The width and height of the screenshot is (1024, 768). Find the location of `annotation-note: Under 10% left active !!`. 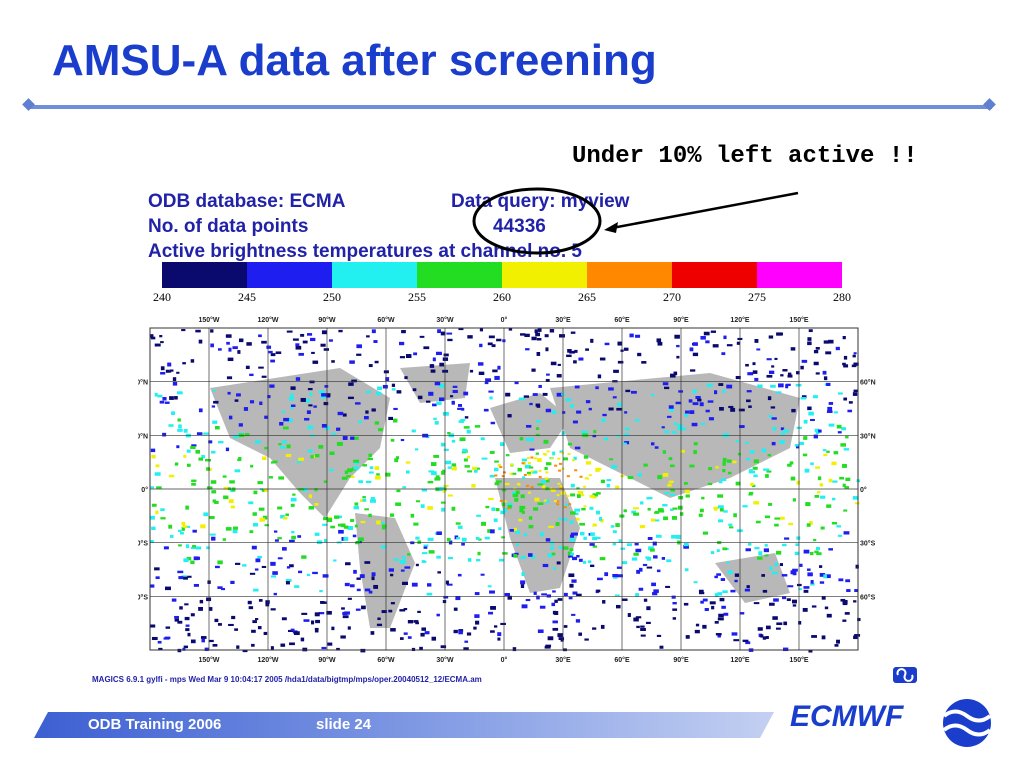

annotation-note: Under 10% left active !! is located at coordinates (745, 156).